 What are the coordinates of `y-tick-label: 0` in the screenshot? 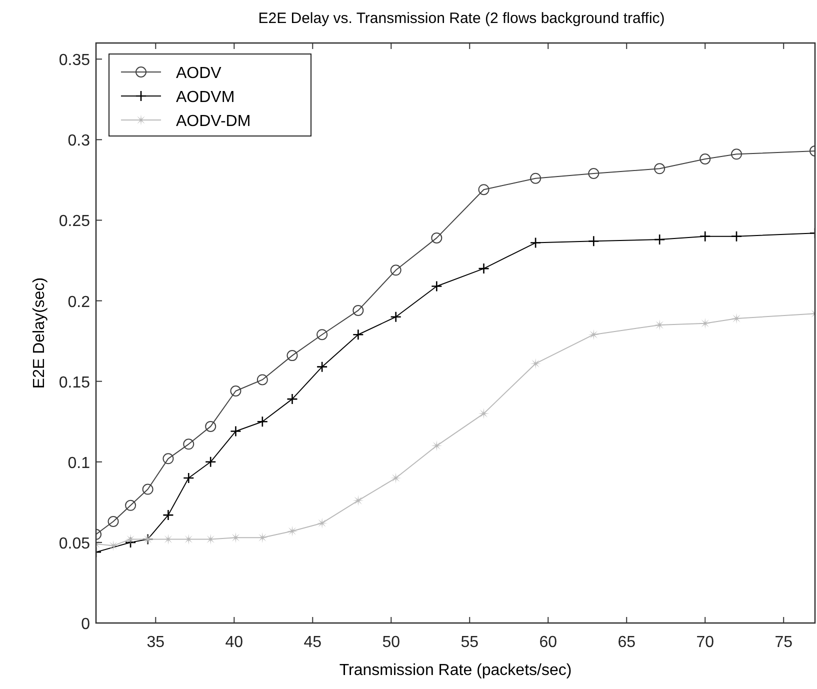 It's located at (85, 624).